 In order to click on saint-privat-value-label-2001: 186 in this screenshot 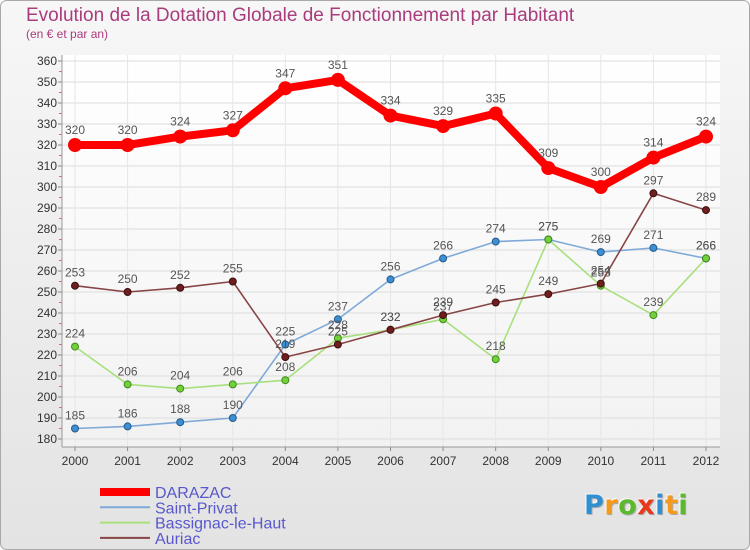, I will do `click(128, 413)`.